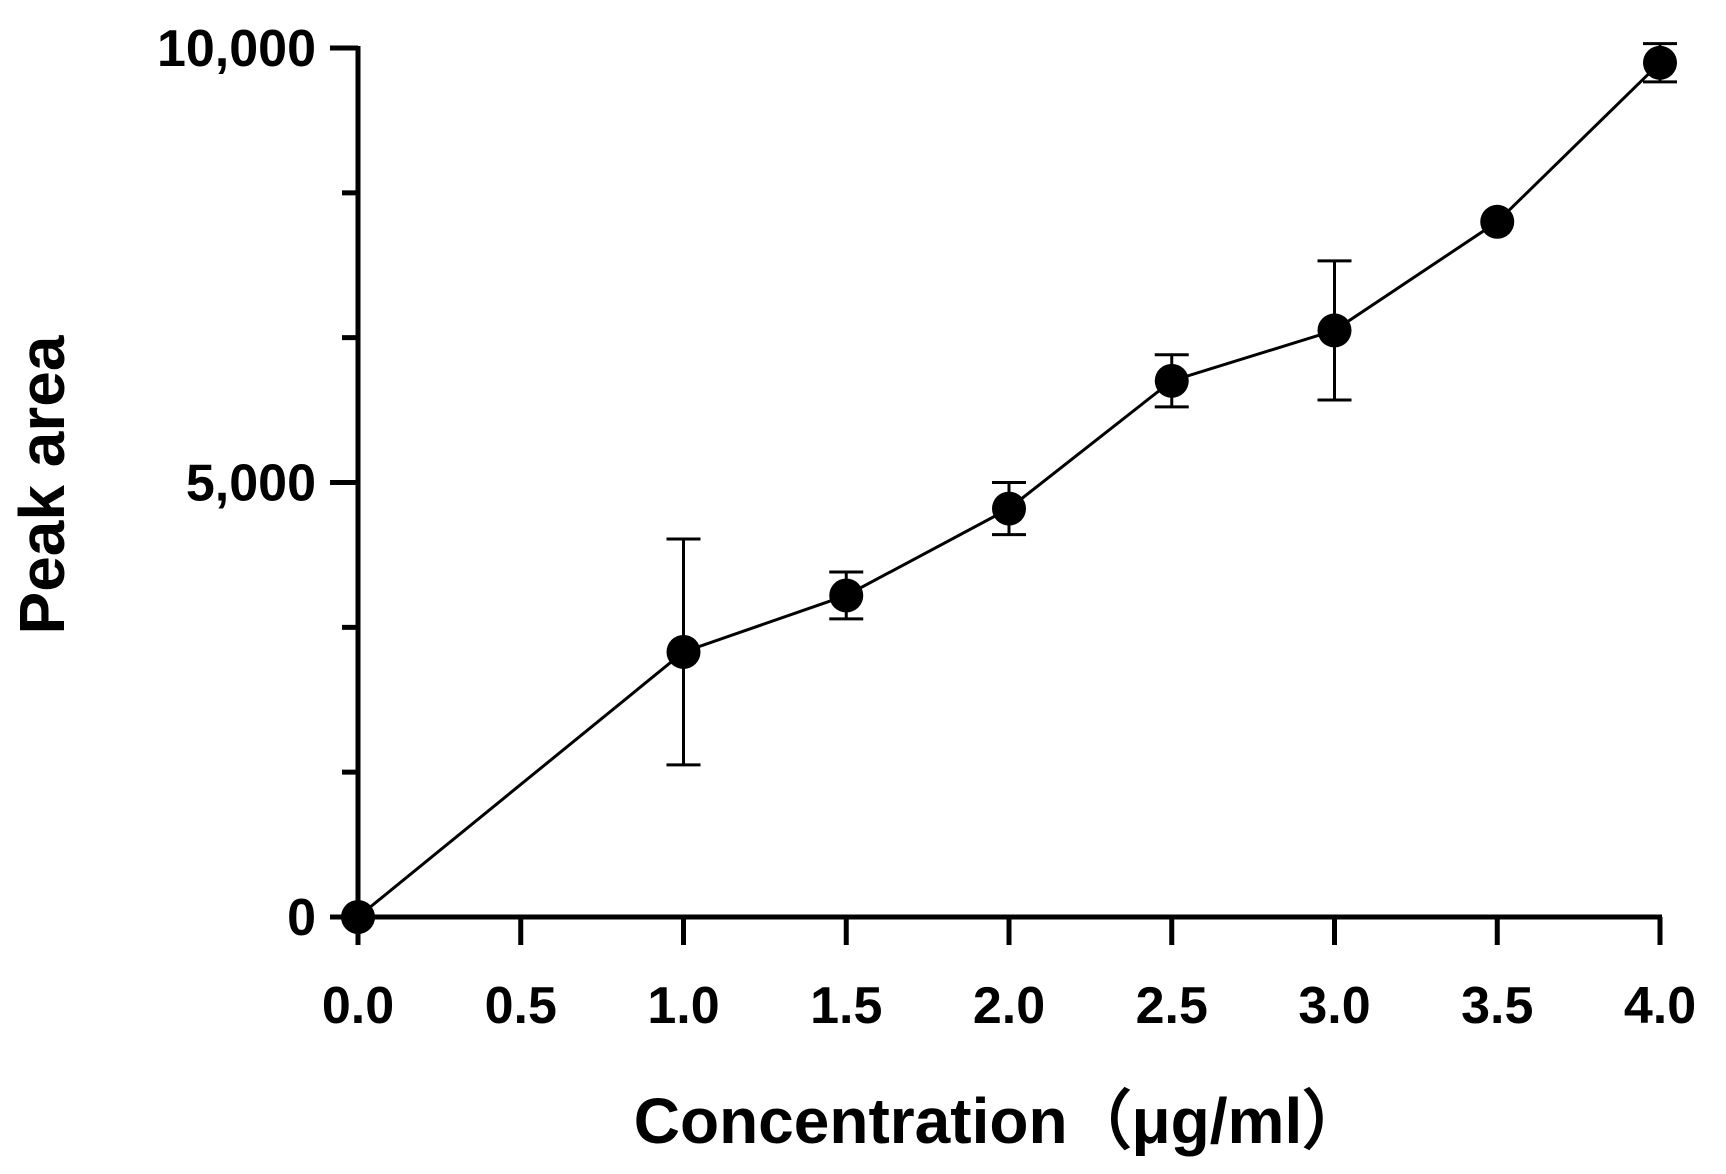 The height and width of the screenshot is (1174, 1726). What do you see at coordinates (846, 1006) in the screenshot?
I see `x-tick-label: 1.5` at bounding box center [846, 1006].